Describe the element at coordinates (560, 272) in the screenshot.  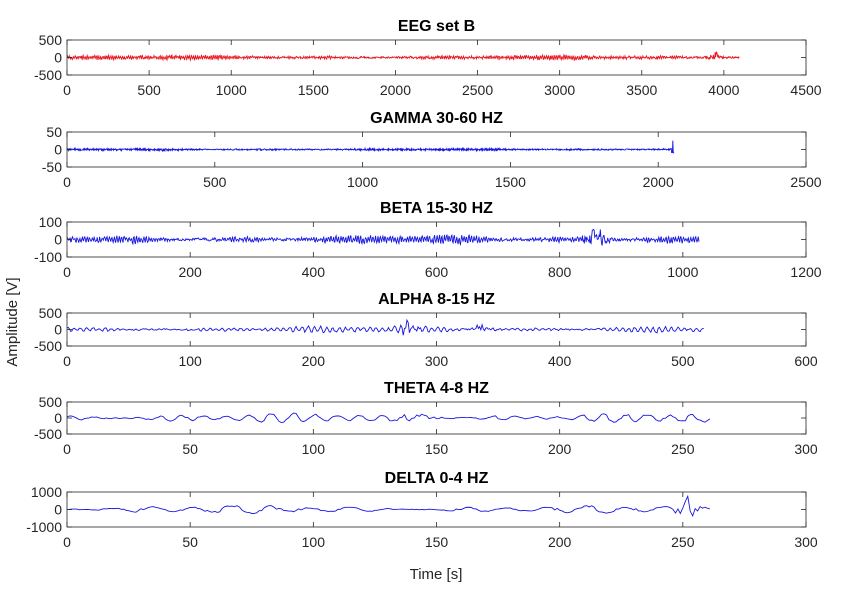
I see `x-tick-label: 800` at that location.